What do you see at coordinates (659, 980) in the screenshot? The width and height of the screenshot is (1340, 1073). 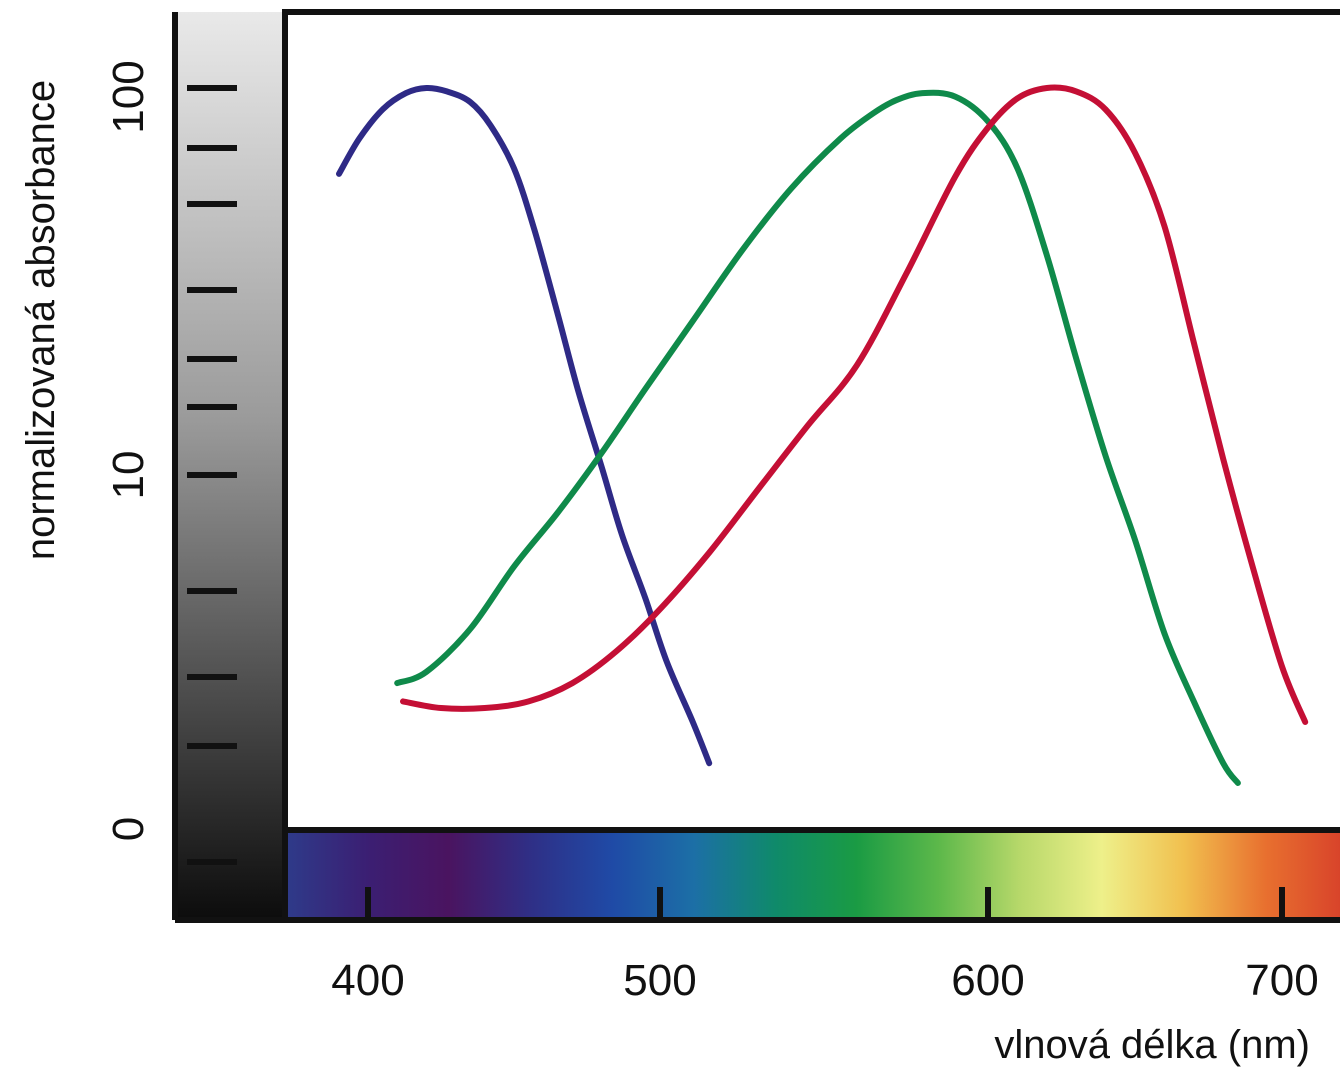 I see `x-tick-label: 500` at bounding box center [659, 980].